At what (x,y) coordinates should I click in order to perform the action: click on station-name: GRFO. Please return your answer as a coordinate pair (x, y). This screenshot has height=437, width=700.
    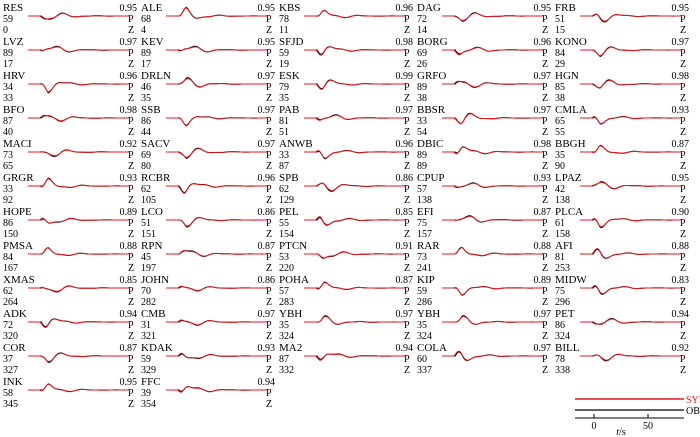
    Looking at the image, I should click on (431, 76).